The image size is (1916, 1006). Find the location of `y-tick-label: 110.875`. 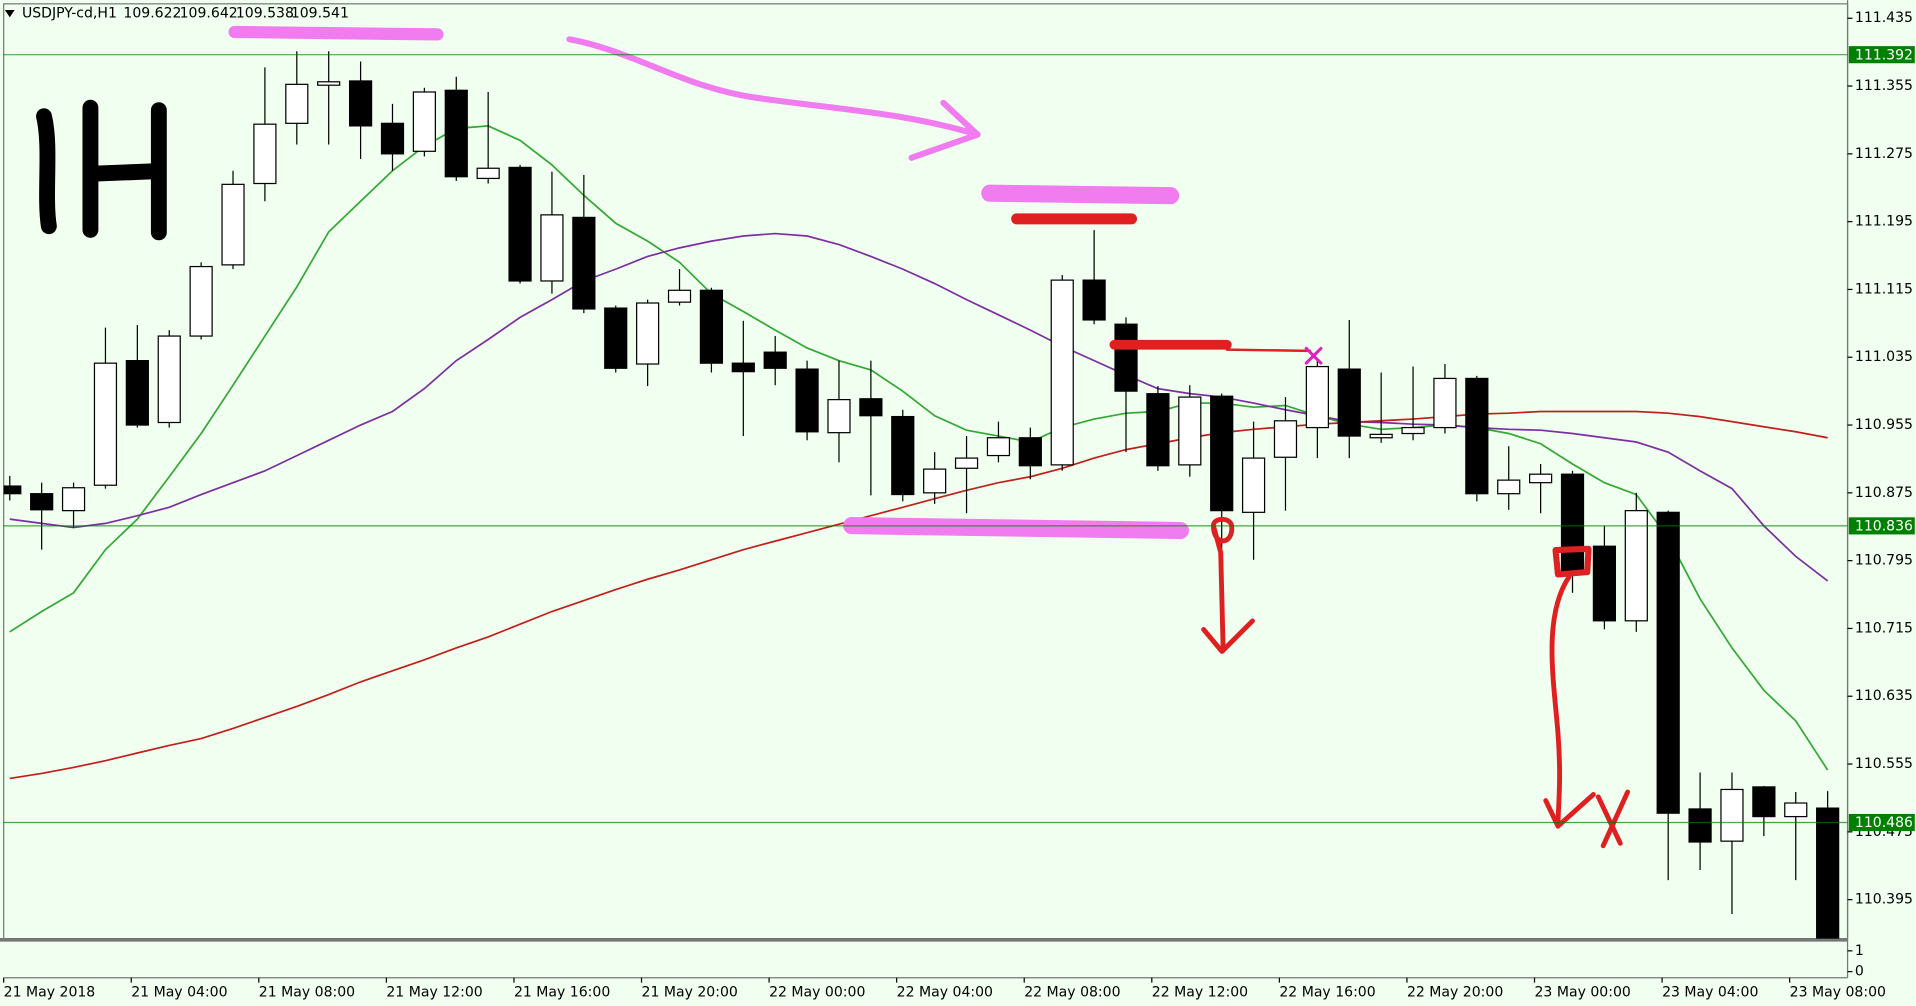

y-tick-label: 110.875 is located at coordinates (1884, 493).